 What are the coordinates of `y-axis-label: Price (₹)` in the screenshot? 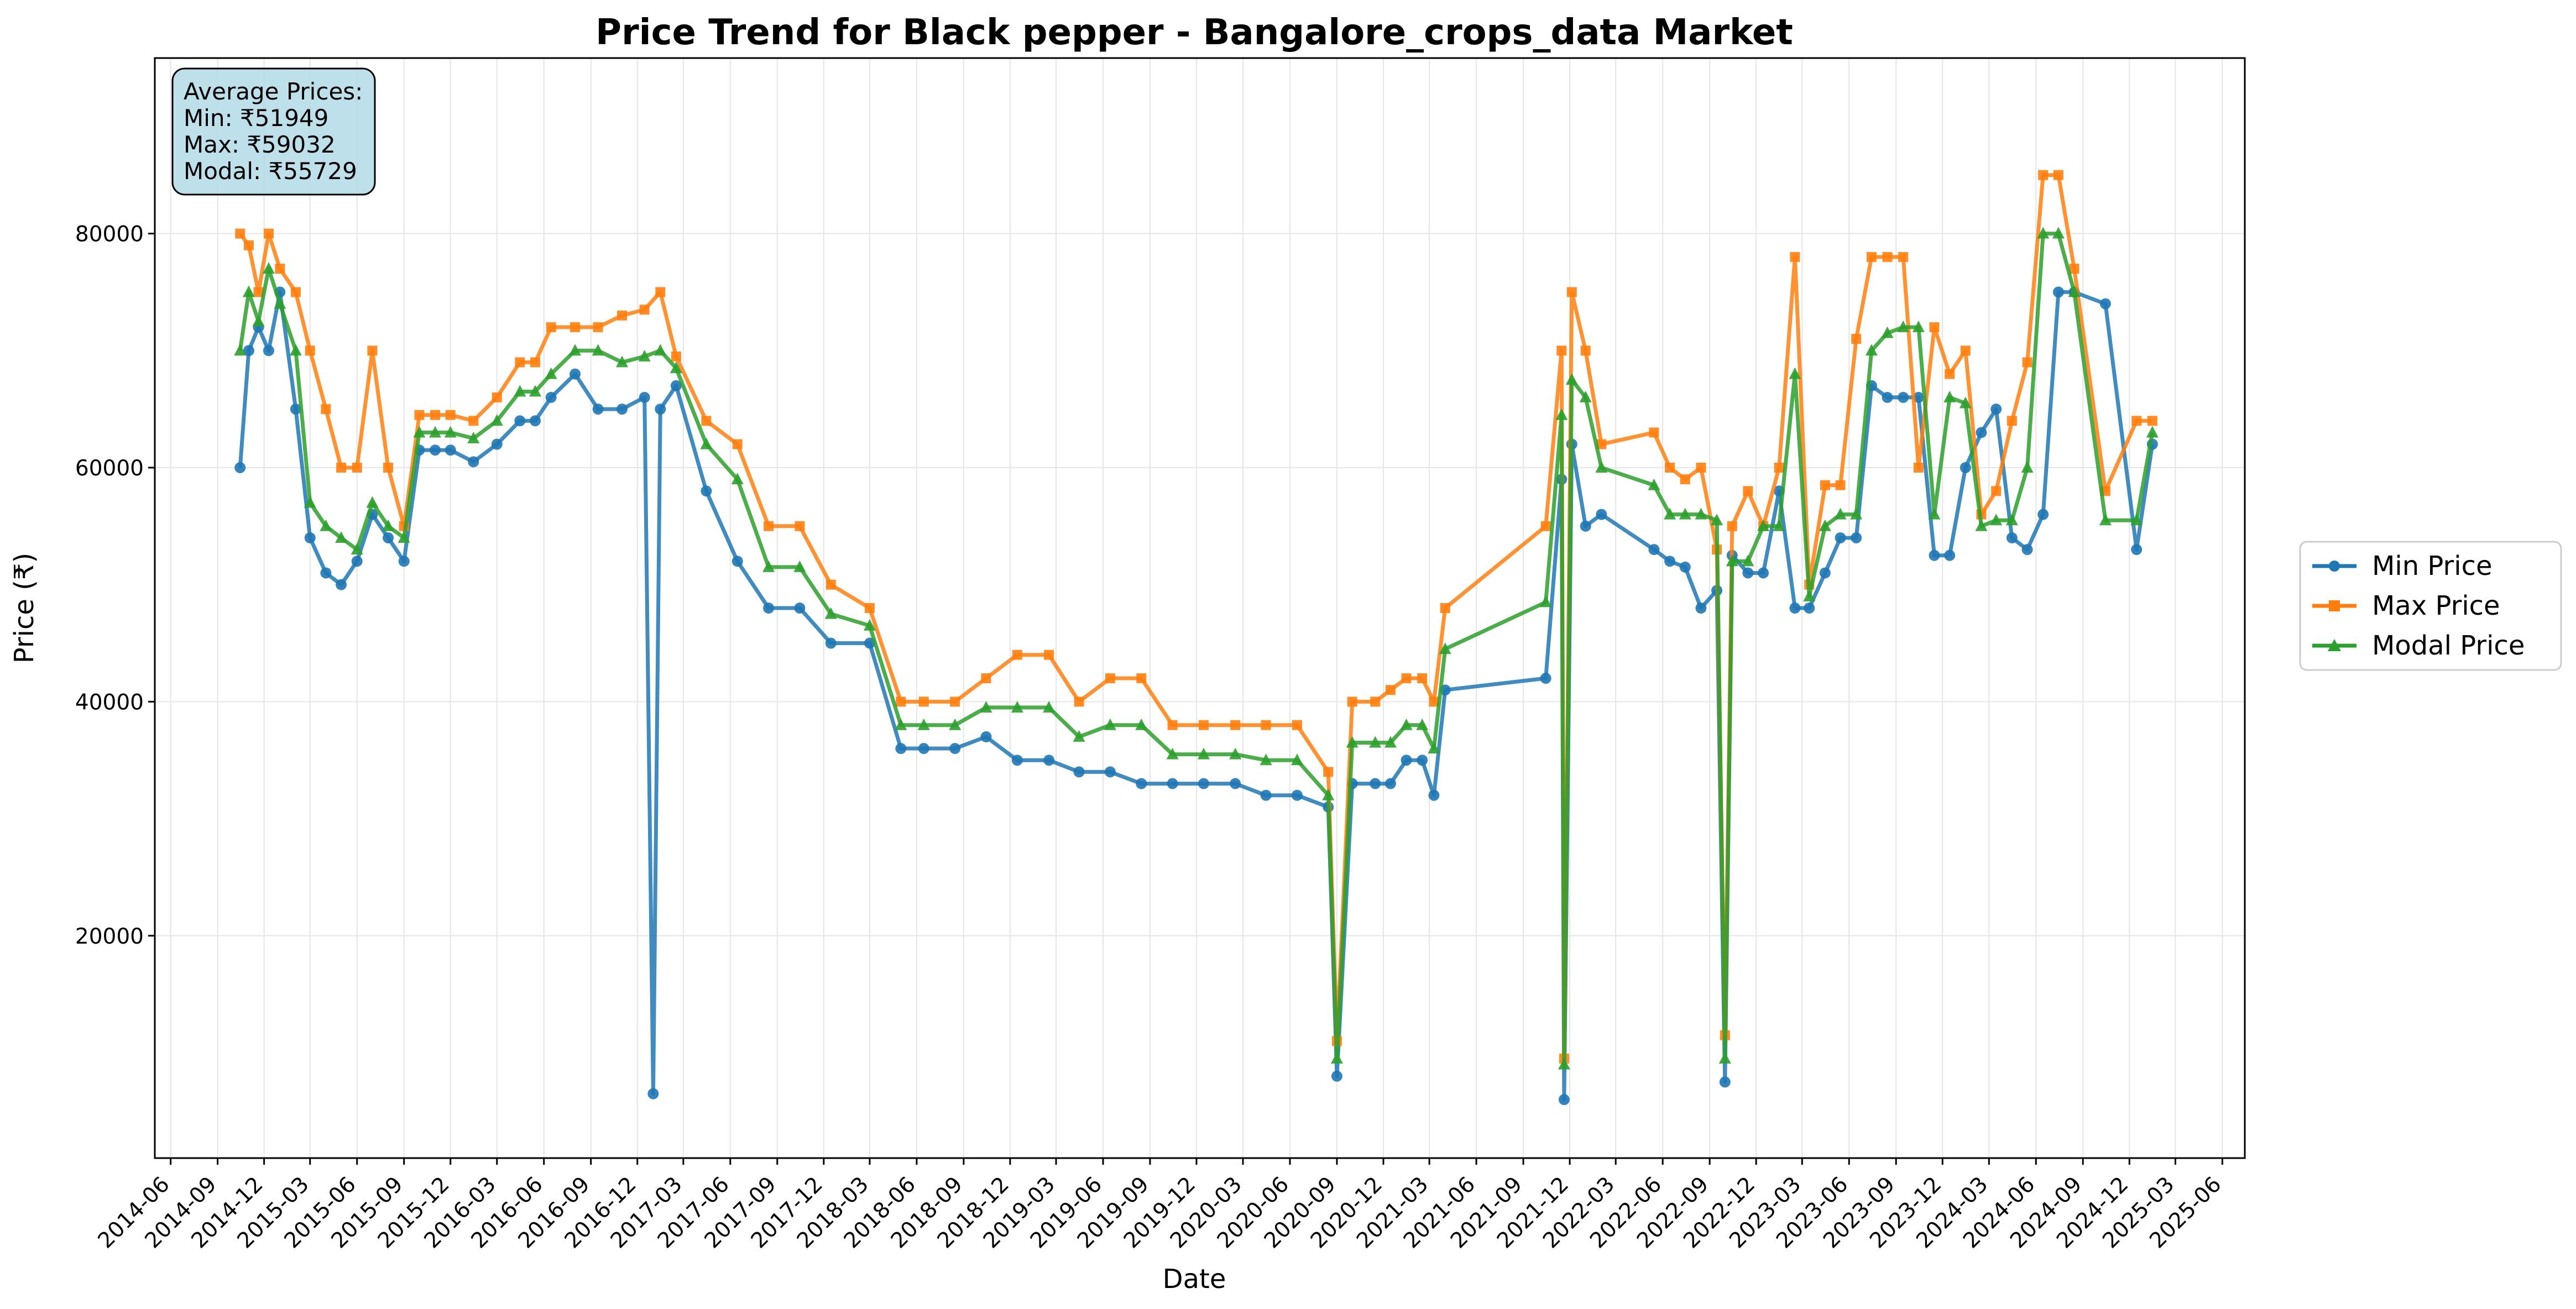 It's located at (24, 608).